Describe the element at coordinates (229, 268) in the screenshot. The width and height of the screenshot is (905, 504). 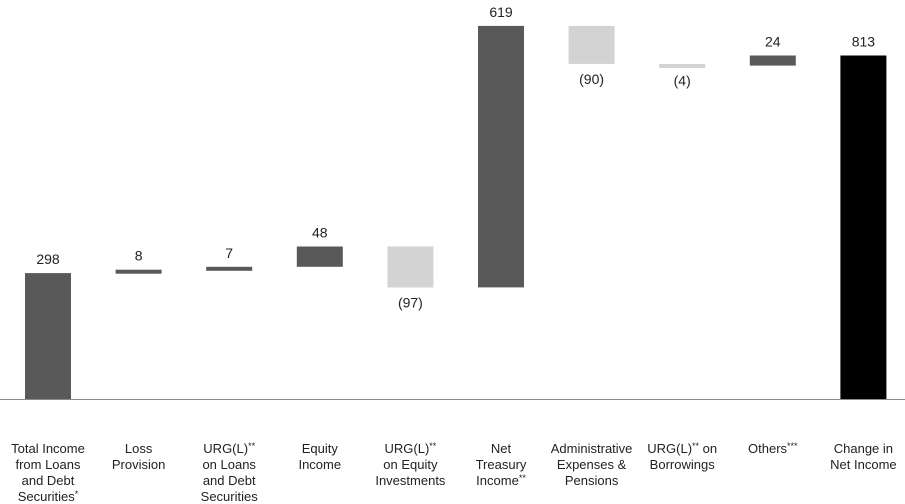
I see `bar-urg-l-on-loans-and-debt-securities` at that location.